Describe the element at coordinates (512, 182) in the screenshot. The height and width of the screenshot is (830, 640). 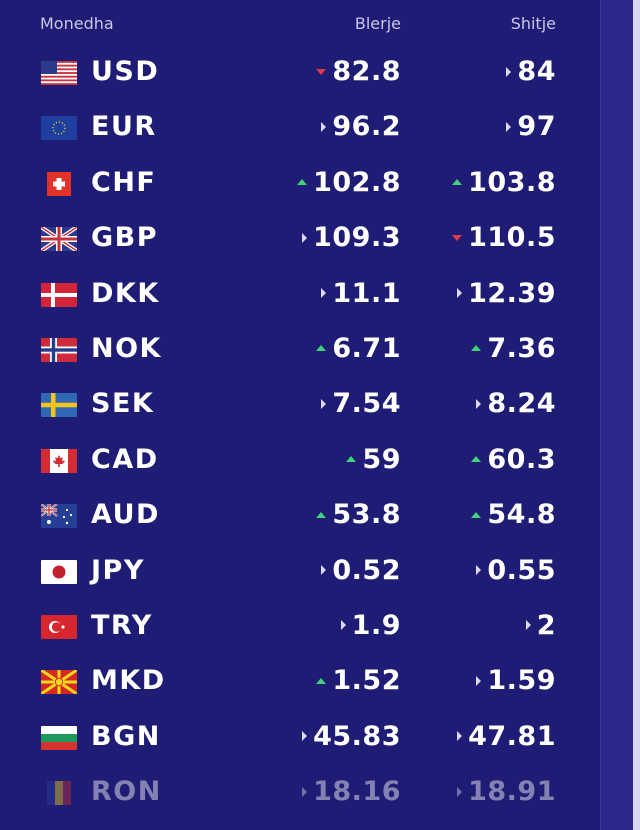
I see `sell-value: 103.8` at that location.